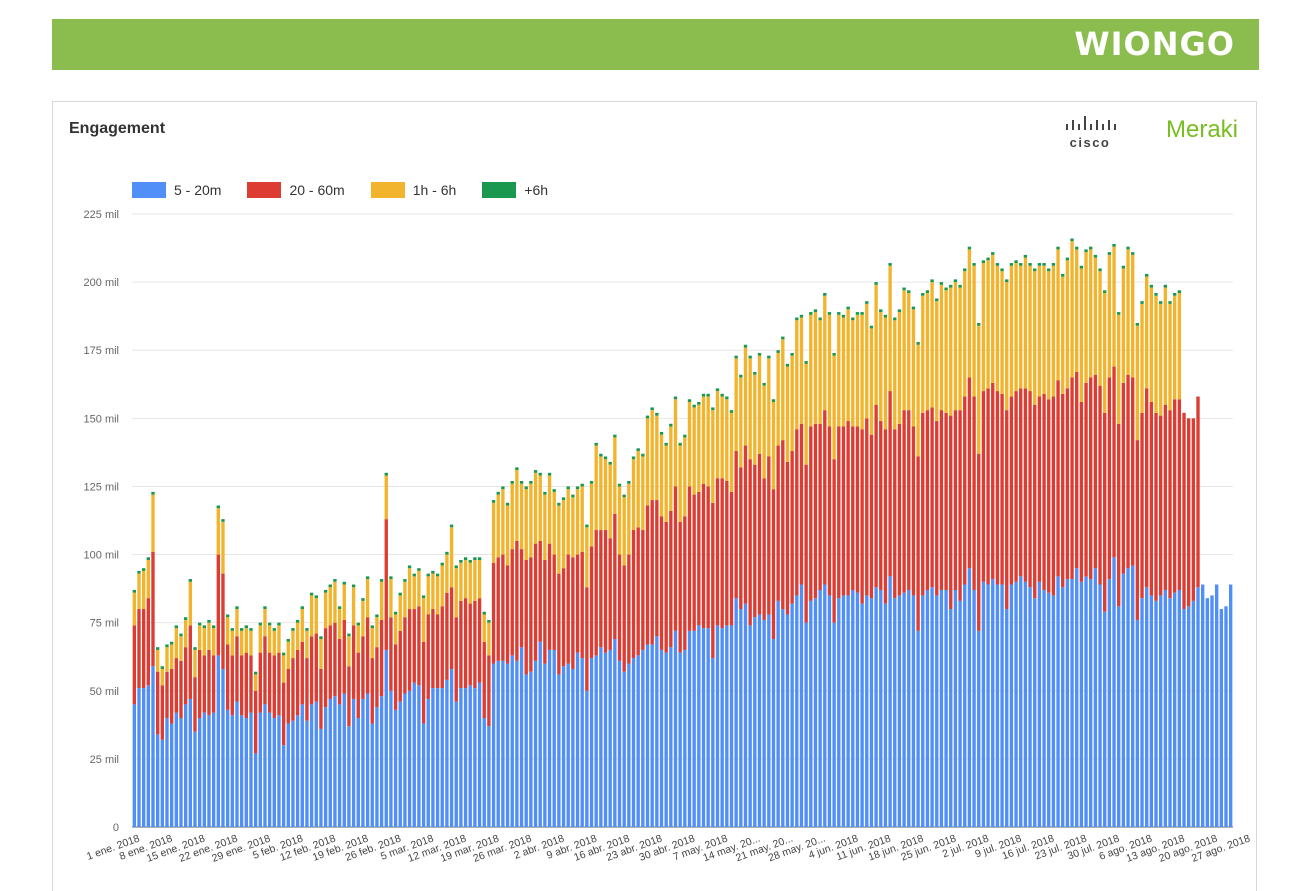  What do you see at coordinates (413, 190) in the screenshot?
I see `legend-item-1h-6h: 1h - 6h` at bounding box center [413, 190].